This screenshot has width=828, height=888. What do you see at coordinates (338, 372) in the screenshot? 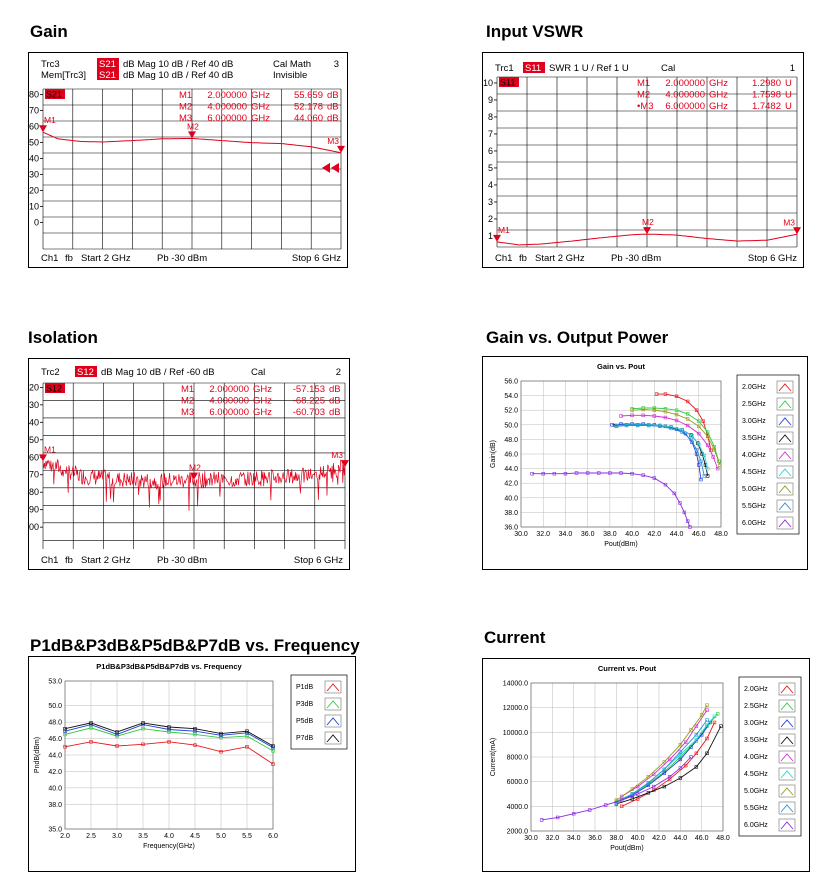
I see `trace-number: 2` at bounding box center [338, 372].